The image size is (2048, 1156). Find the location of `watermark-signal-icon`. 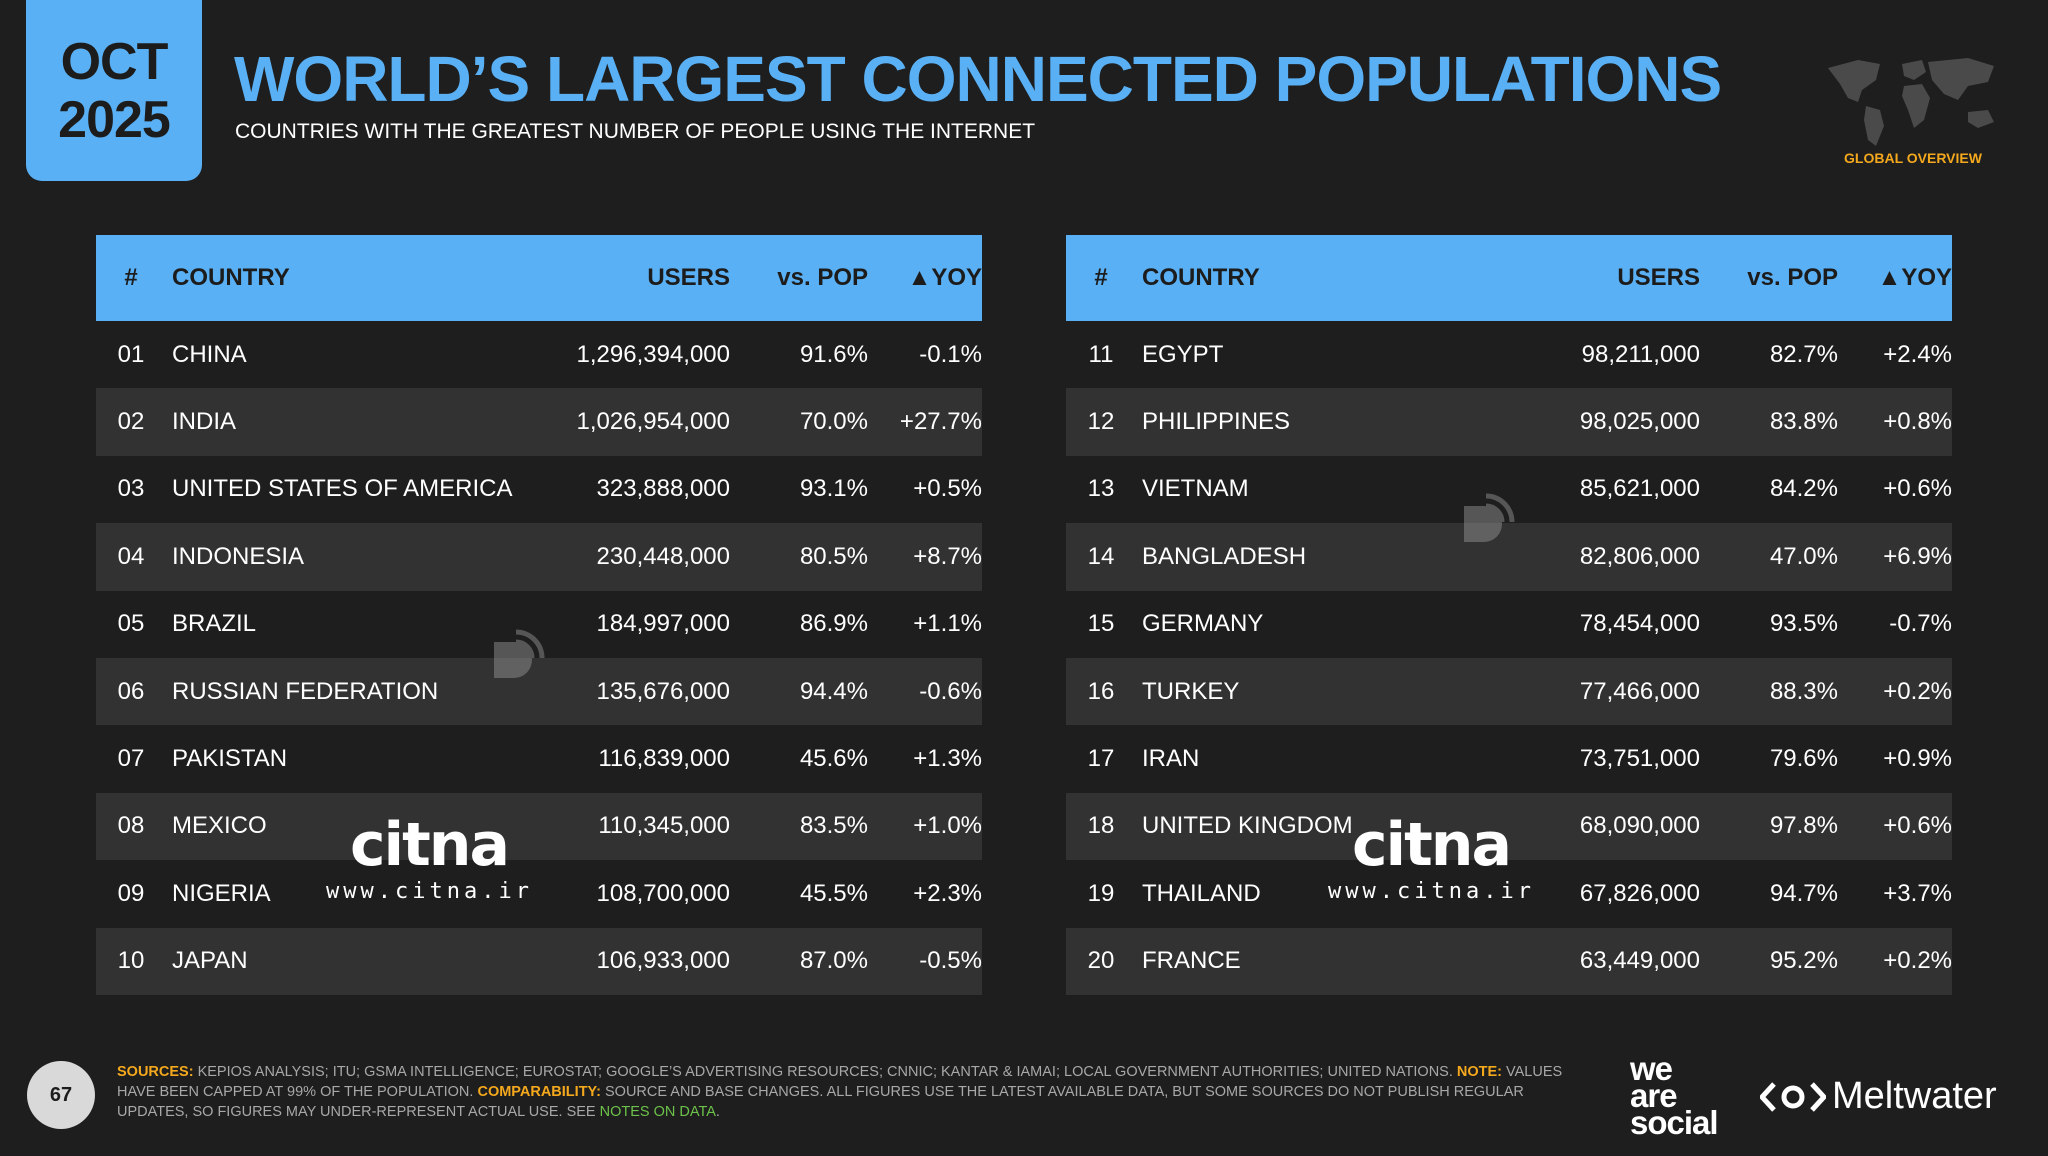

watermark-signal-icon is located at coordinates (519, 653).